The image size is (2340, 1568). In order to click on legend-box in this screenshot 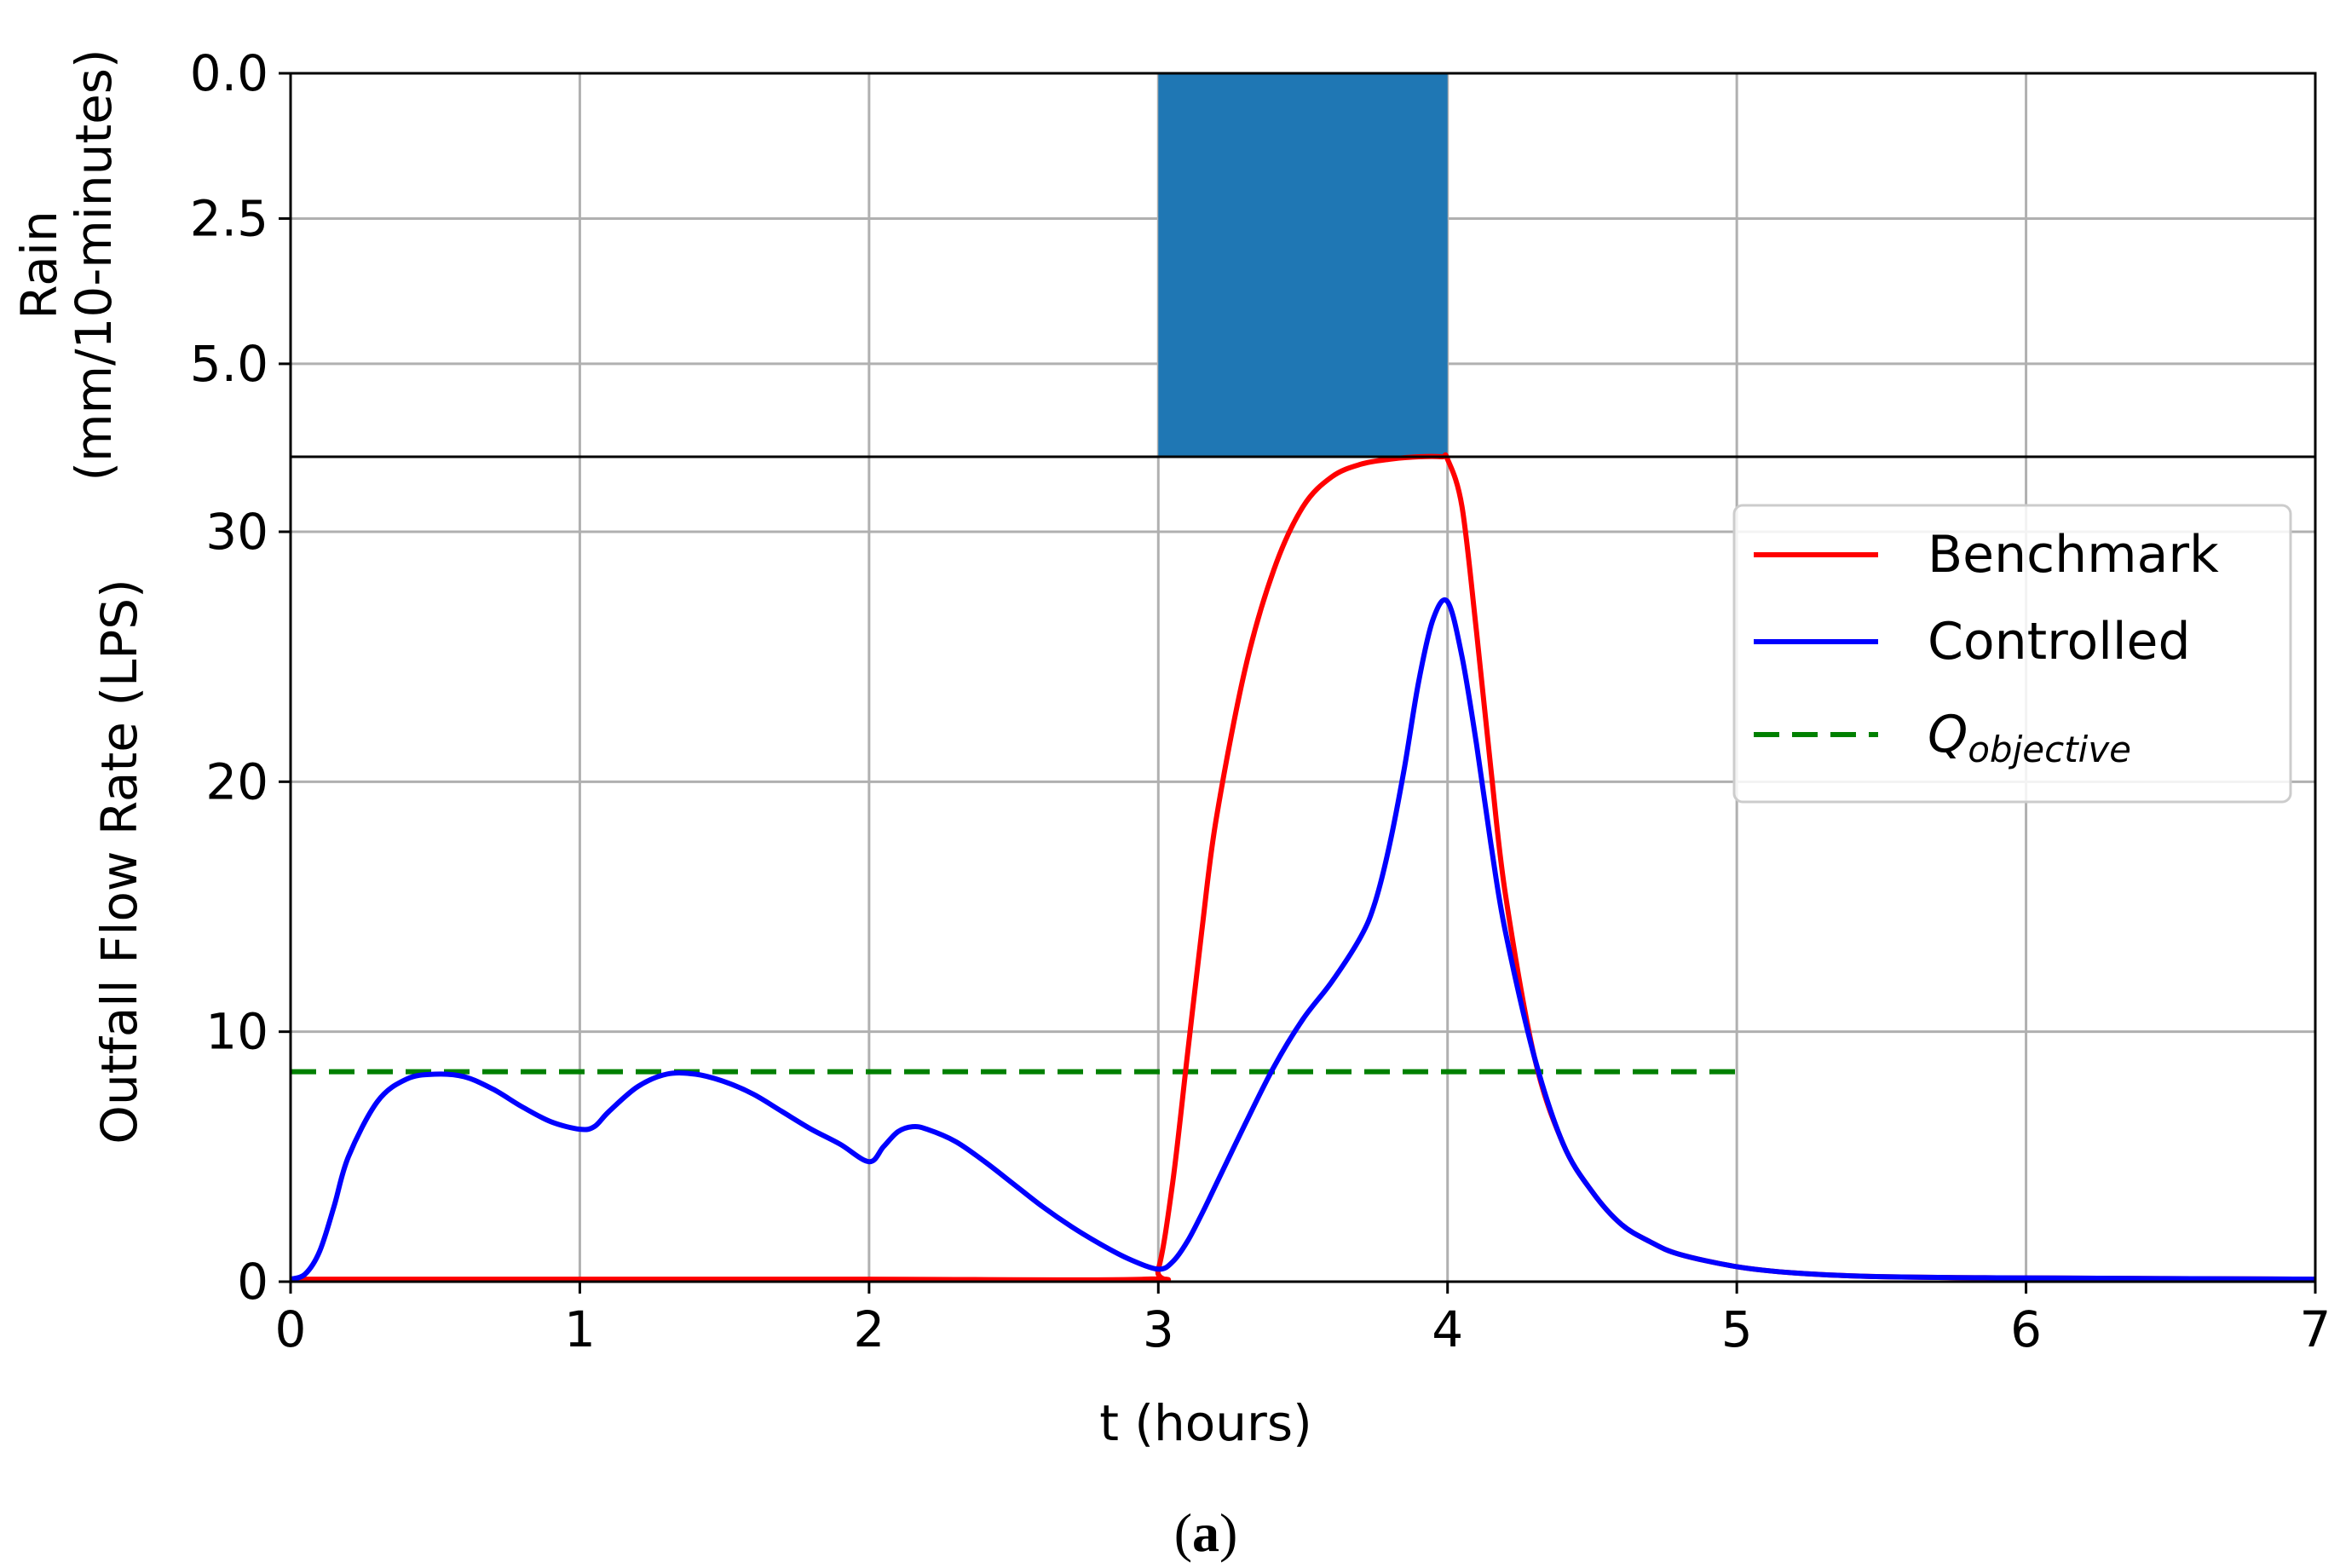, I will do `click(2012, 654)`.